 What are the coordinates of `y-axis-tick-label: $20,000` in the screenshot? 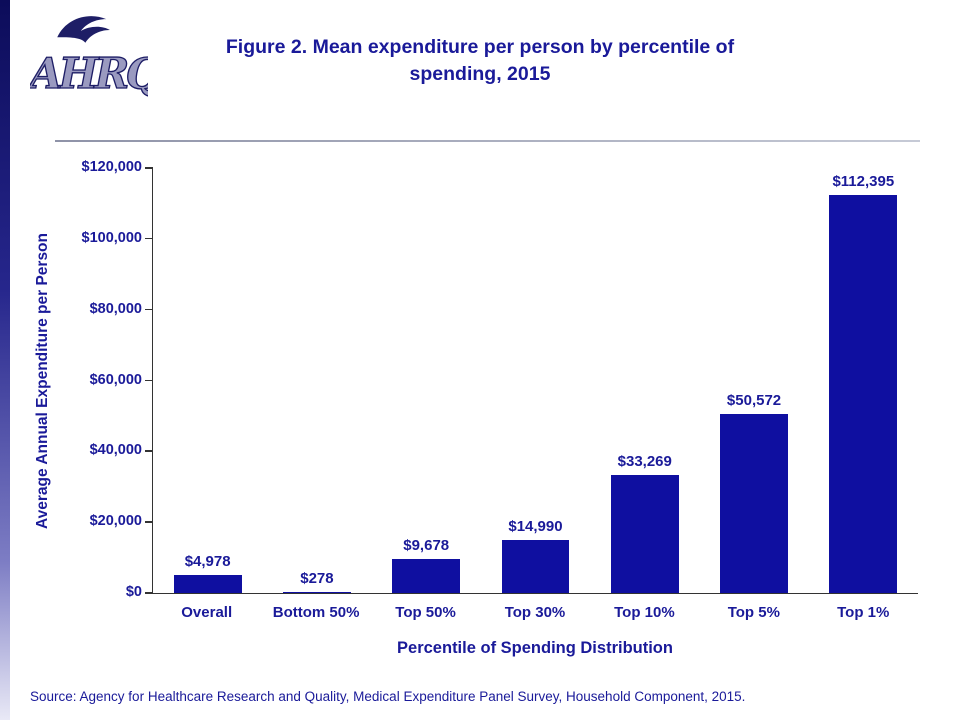 It's located at (115, 521).